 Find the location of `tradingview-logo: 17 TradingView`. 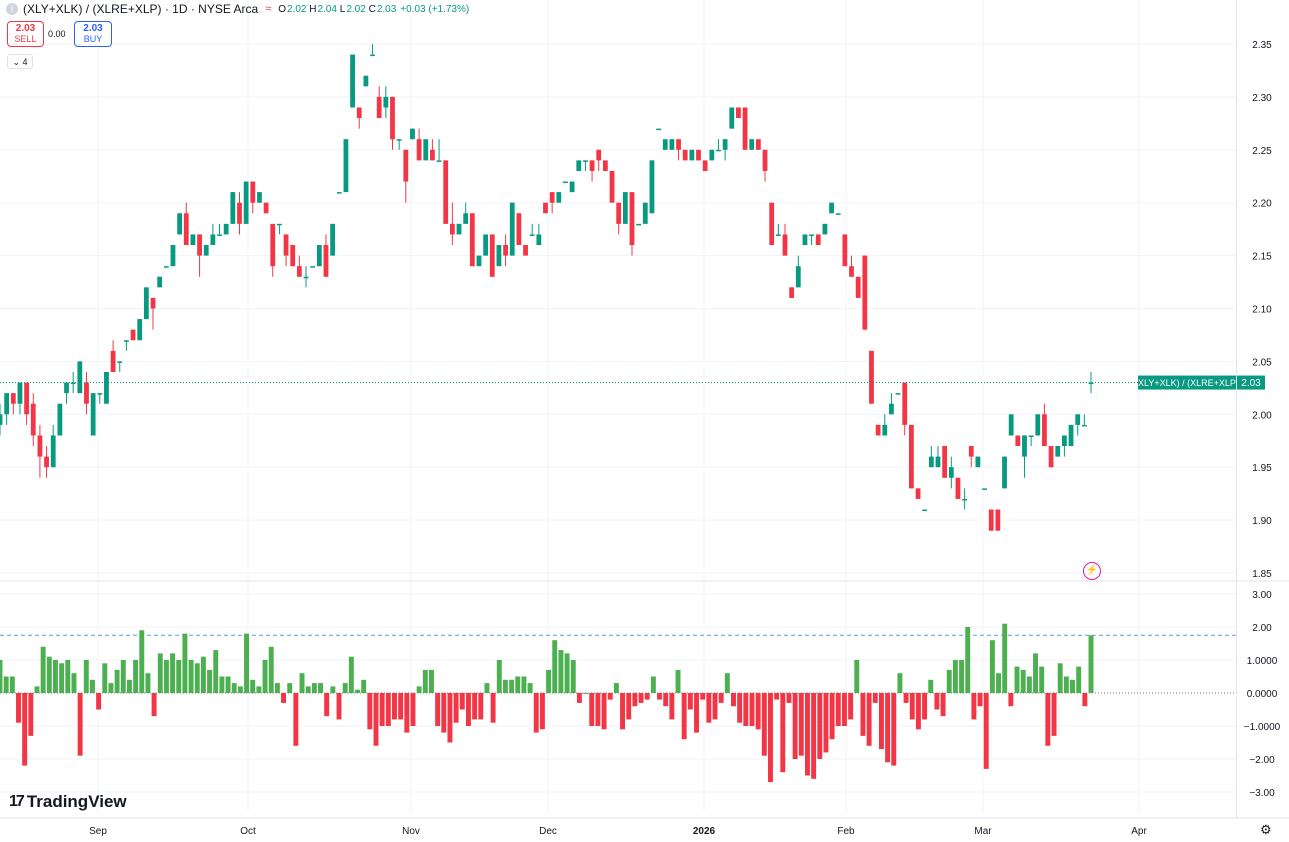

tradingview-logo: 17 TradingView is located at coordinates (68, 802).